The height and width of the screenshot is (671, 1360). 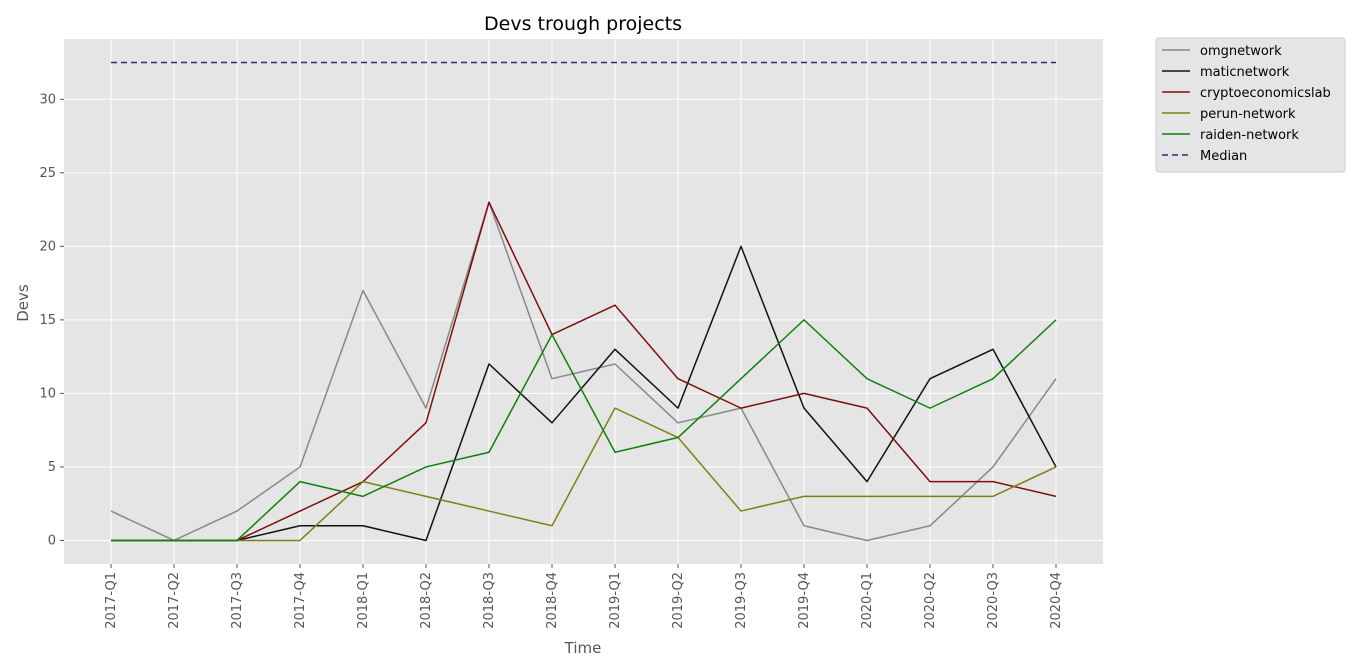 I want to click on x-tick-label: 2019-Q4, so click(x=804, y=600).